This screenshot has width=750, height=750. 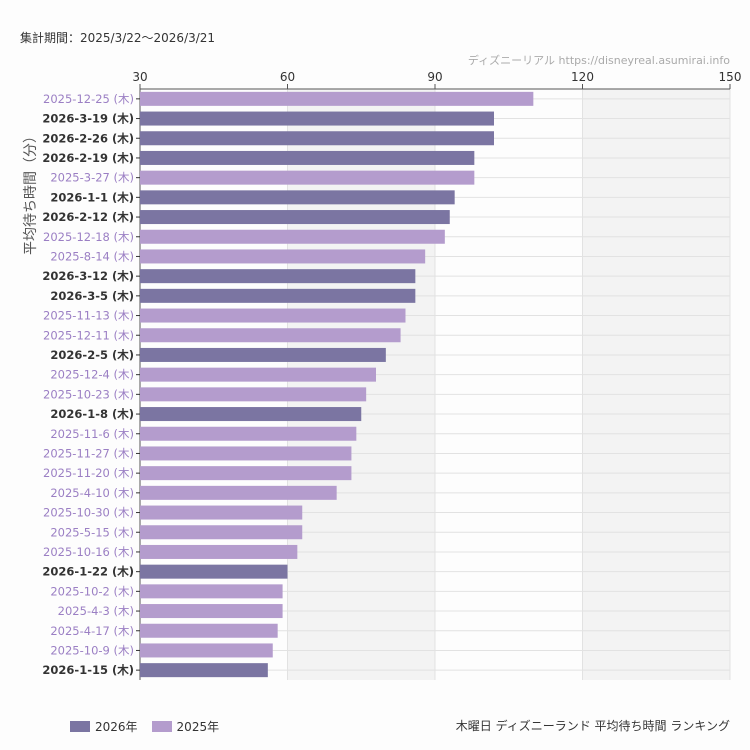 What do you see at coordinates (88, 217) in the screenshot?
I see `y-tick-label: 2026-2-12 (木)` at bounding box center [88, 217].